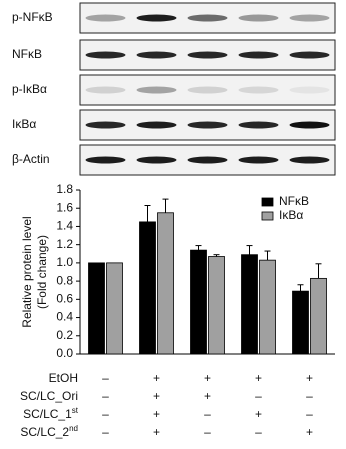  What do you see at coordinates (64, 244) in the screenshot?
I see `y-tick-label: 1.2` at bounding box center [64, 244].